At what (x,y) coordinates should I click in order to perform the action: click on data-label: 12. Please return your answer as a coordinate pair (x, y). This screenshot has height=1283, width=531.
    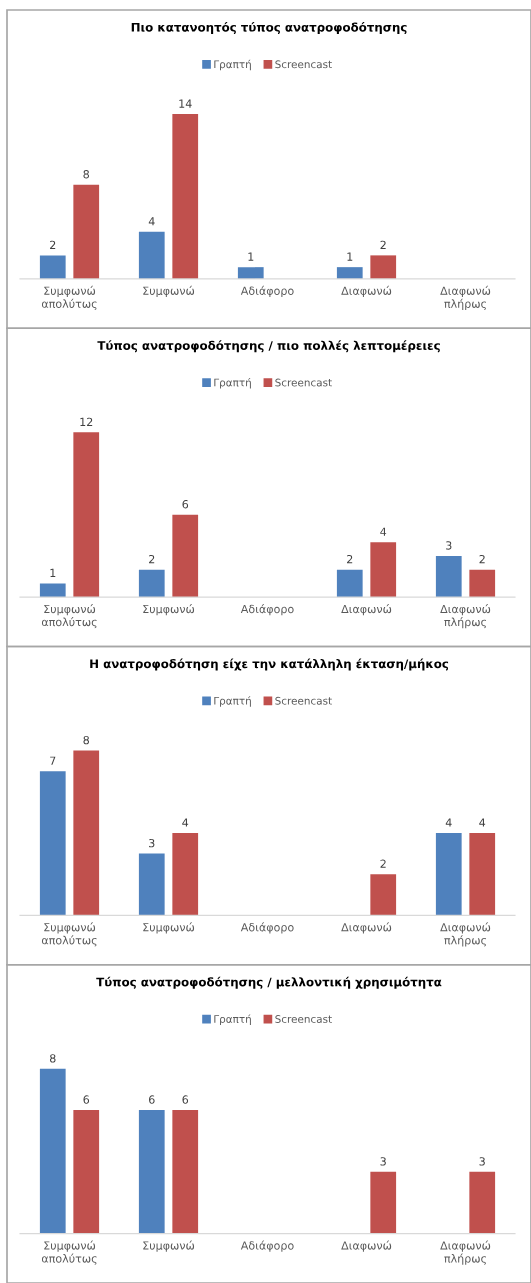
    Looking at the image, I should click on (86, 421).